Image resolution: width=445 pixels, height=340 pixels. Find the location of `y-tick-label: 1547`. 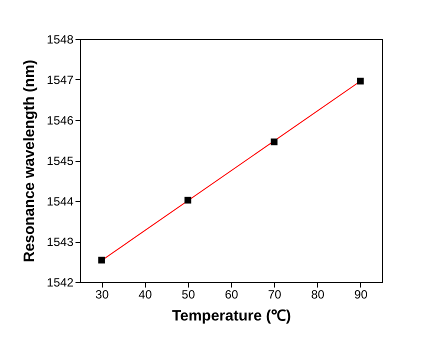

y-tick-label: 1547 is located at coordinates (60, 80).